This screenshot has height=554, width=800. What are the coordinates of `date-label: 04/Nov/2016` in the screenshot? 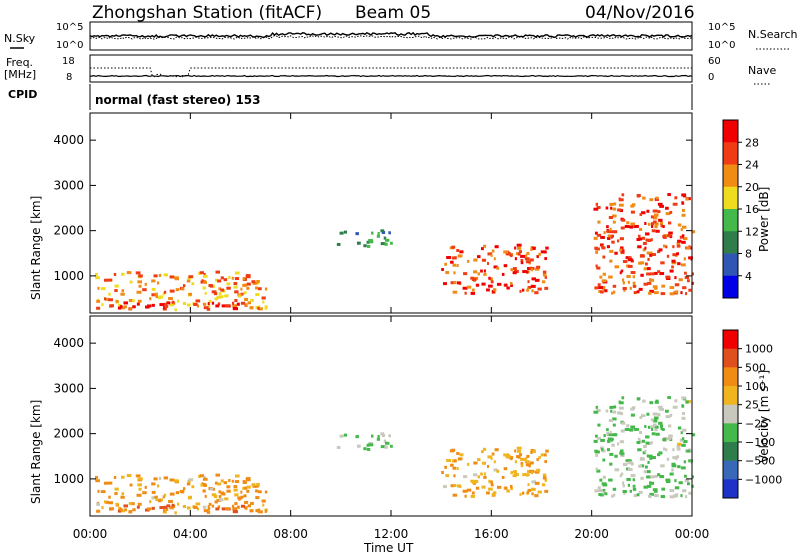 It's located at (640, 13).